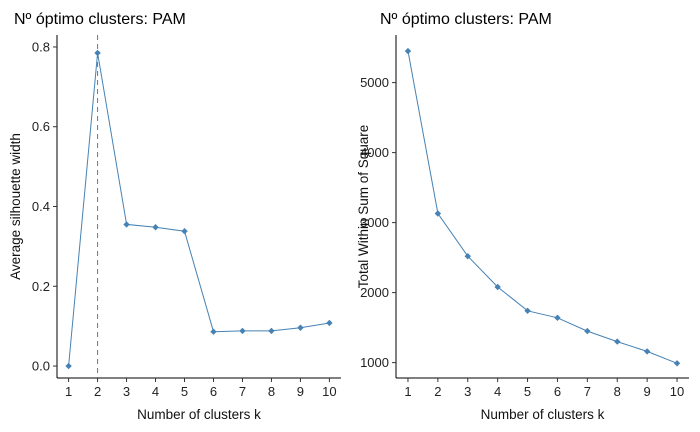 The image size is (700, 432). Describe the element at coordinates (41, 126) in the screenshot. I see `y-tick-label: 0.6` at that location.